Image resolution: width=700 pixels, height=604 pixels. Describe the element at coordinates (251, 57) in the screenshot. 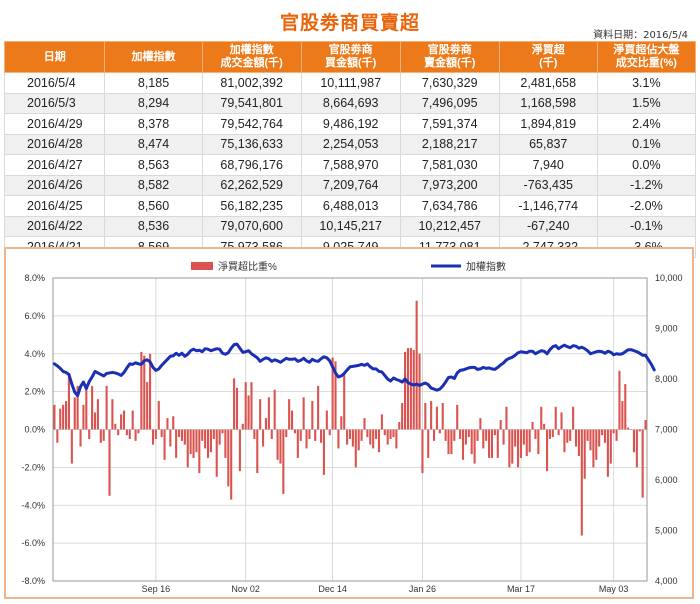

I see `column-header: 加權指數 成交金額(千)` at that location.